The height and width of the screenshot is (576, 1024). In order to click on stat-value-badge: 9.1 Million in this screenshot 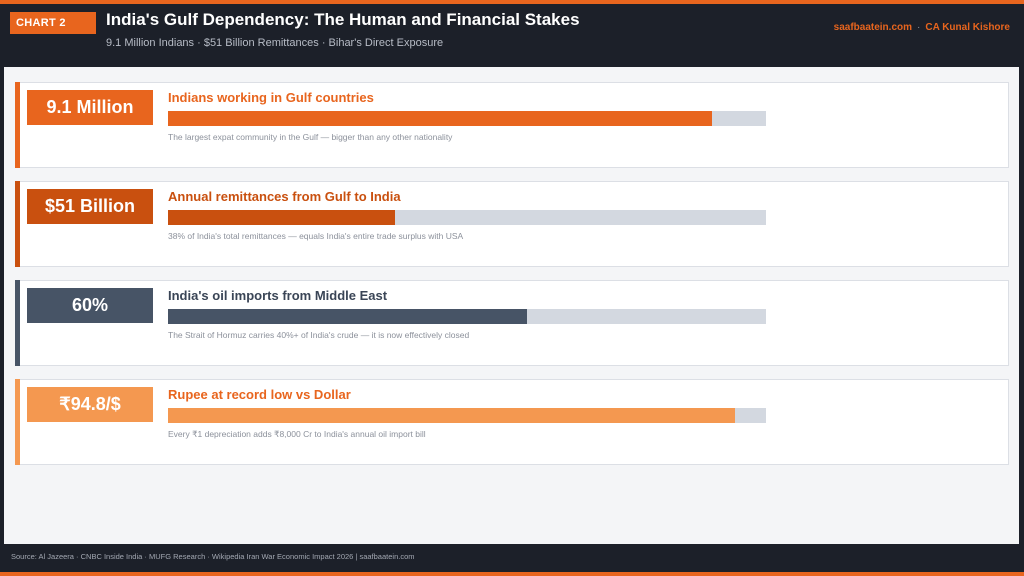, I will do `click(90, 107)`.